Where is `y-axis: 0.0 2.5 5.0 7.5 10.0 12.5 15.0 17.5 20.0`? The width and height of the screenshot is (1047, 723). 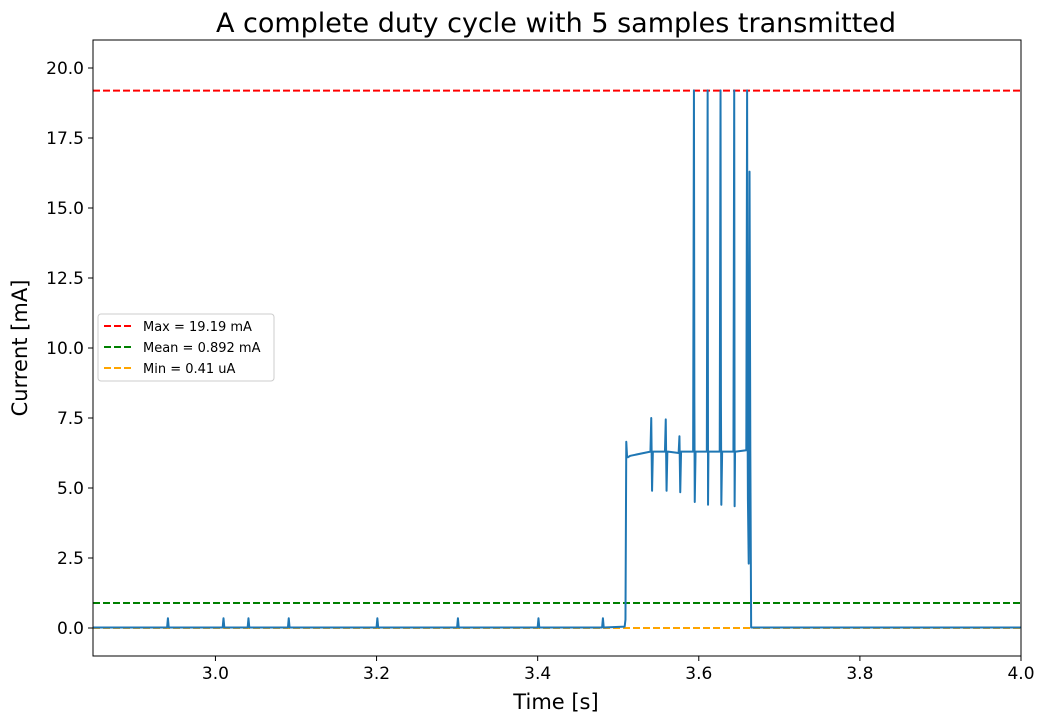 y-axis: 0.0 2.5 5.0 7.5 10.0 12.5 15.0 17.5 20.0 is located at coordinates (69, 349).